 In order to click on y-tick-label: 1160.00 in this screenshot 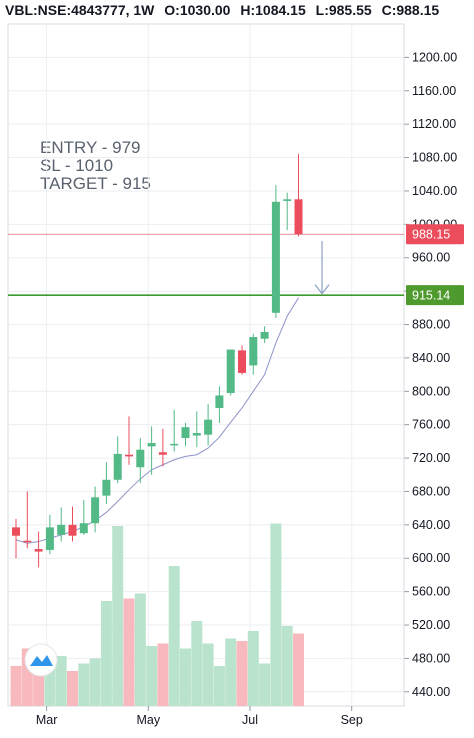, I will do `click(434, 91)`.